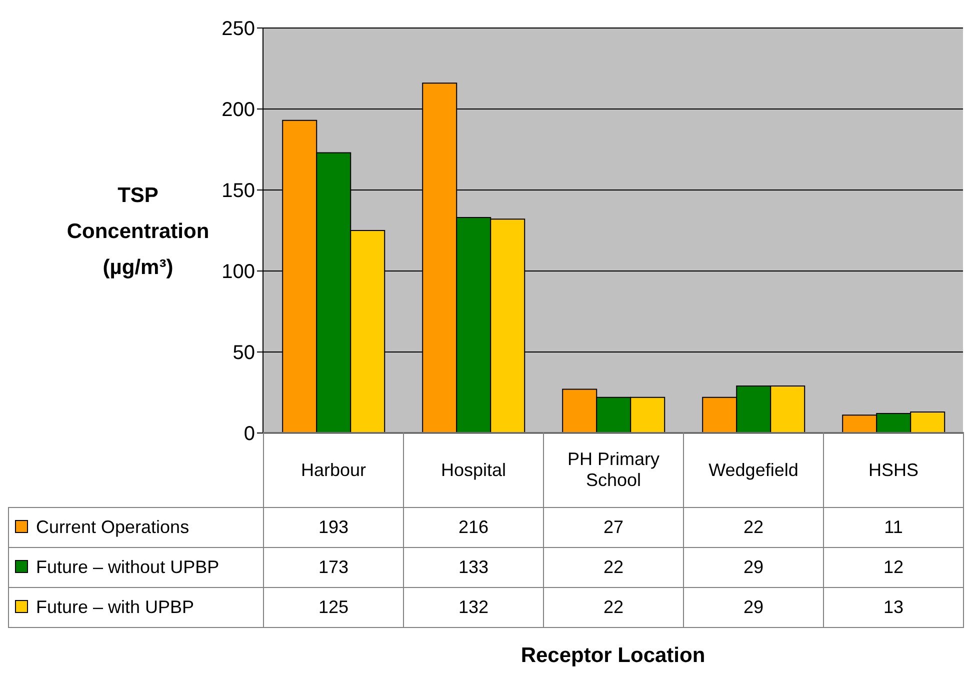 This screenshot has height=673, width=976. I want to click on legend-label: Future – with UPBP, so click(136, 608).